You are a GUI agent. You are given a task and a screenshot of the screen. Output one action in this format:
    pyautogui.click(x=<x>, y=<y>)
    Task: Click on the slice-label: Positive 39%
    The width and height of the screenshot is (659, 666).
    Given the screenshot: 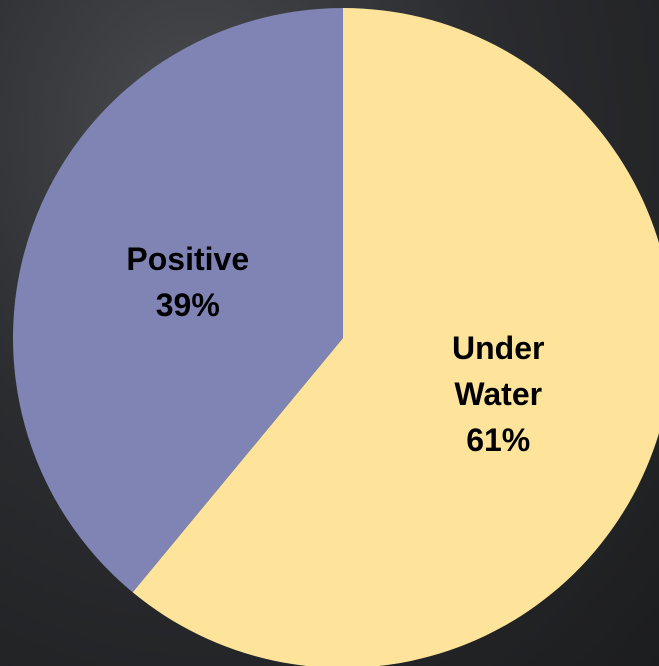 What is the action you would take?
    pyautogui.click(x=187, y=282)
    